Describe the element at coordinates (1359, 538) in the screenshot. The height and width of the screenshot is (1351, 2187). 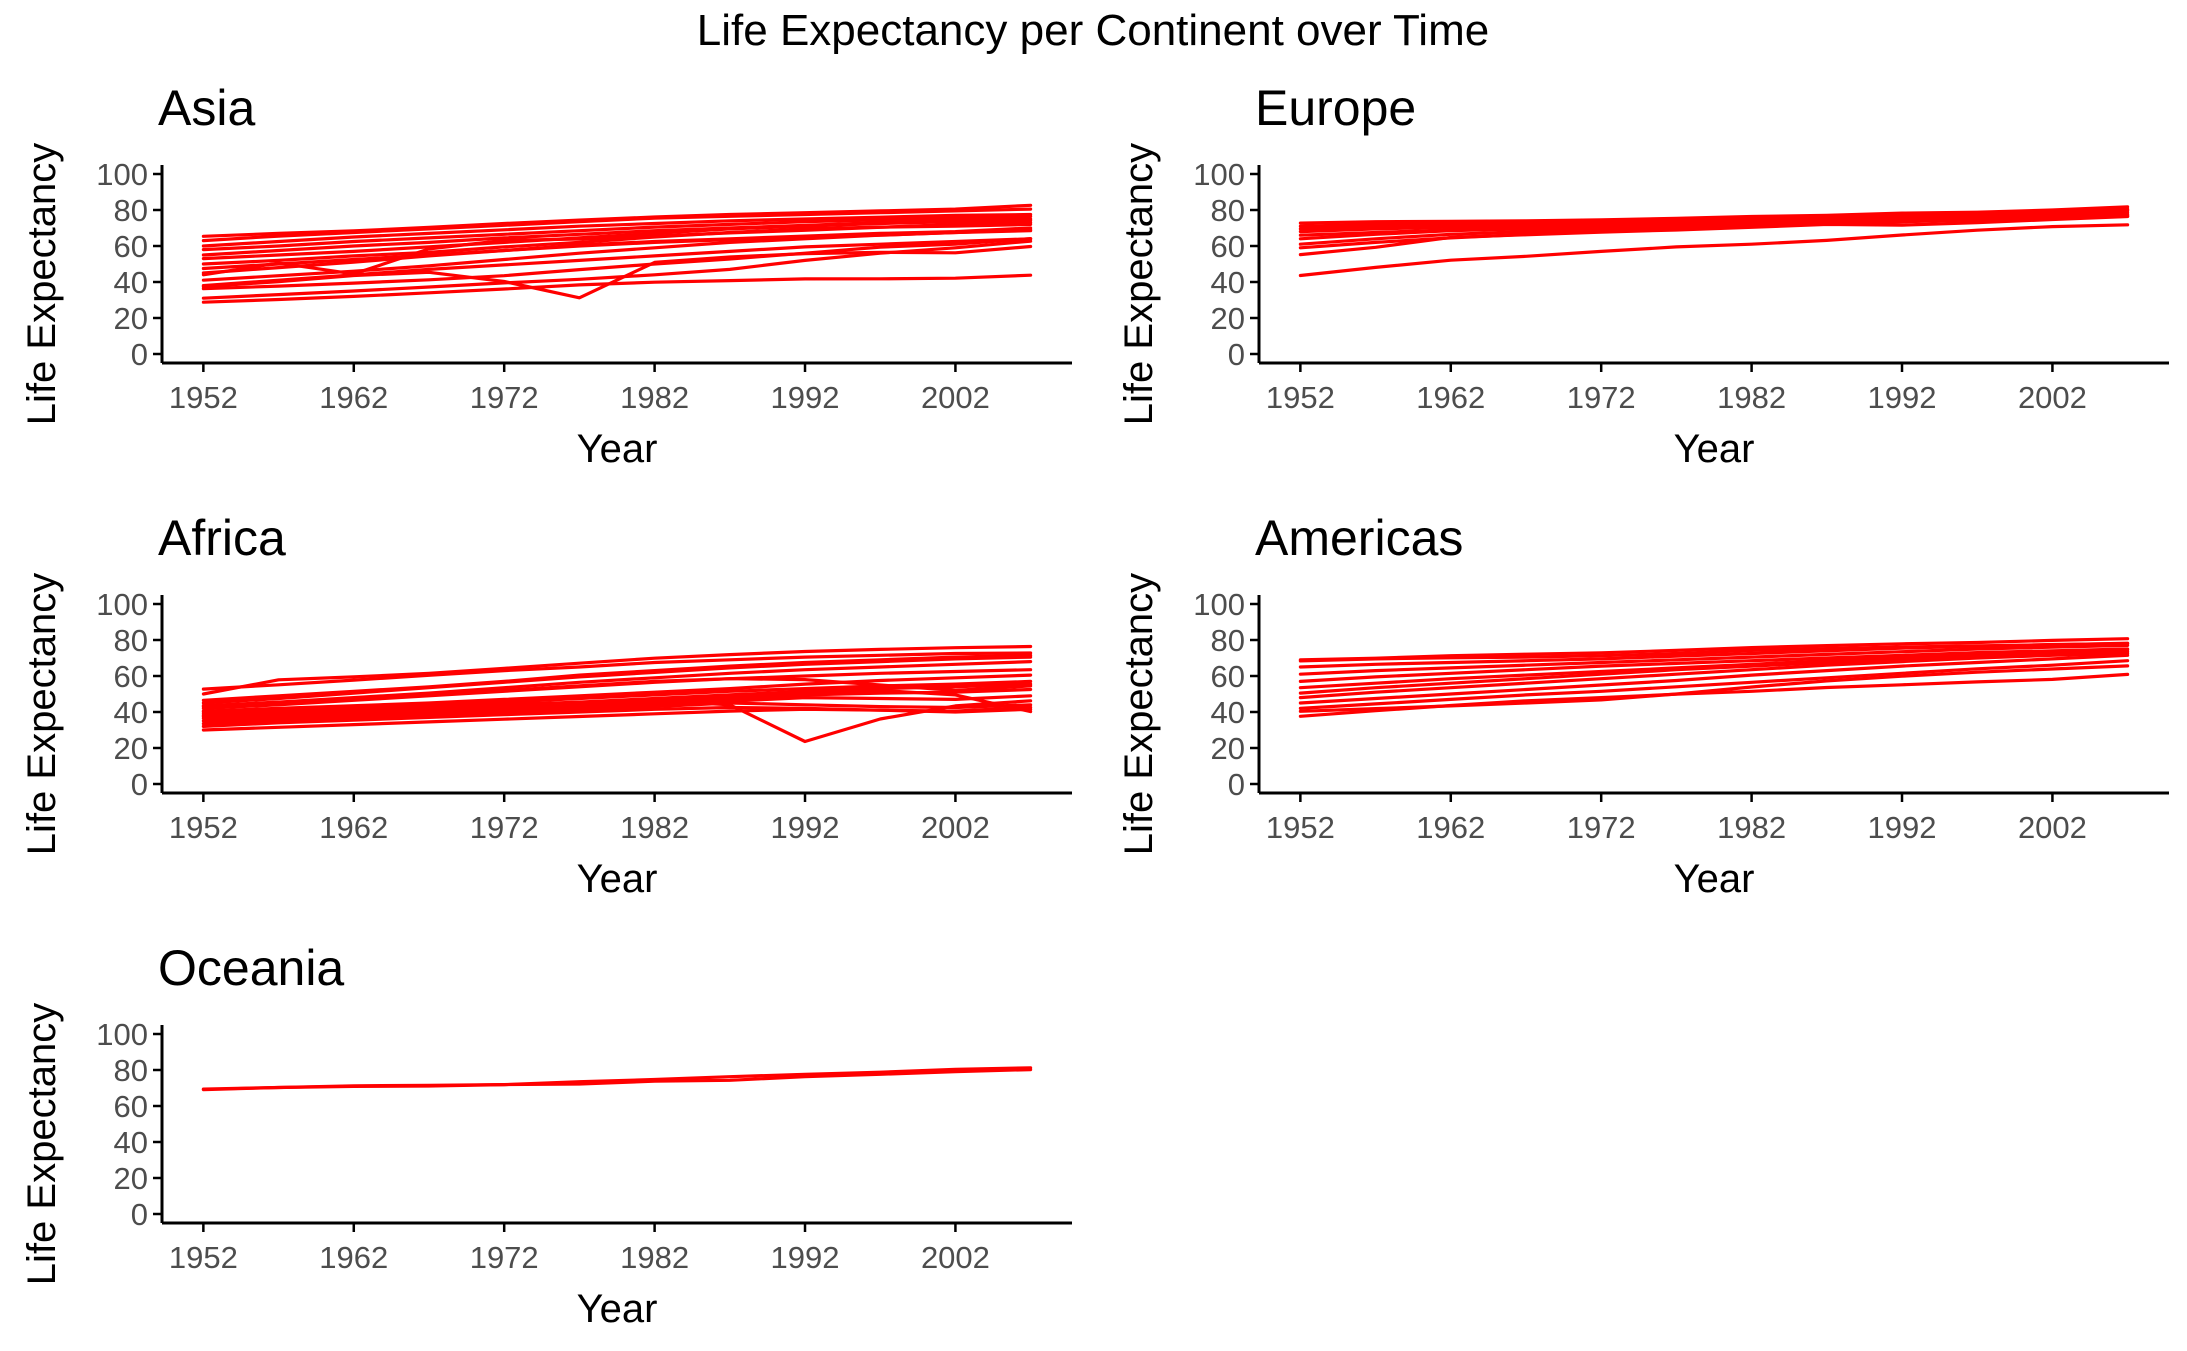
I see `panel-title-americas: Americas` at that location.